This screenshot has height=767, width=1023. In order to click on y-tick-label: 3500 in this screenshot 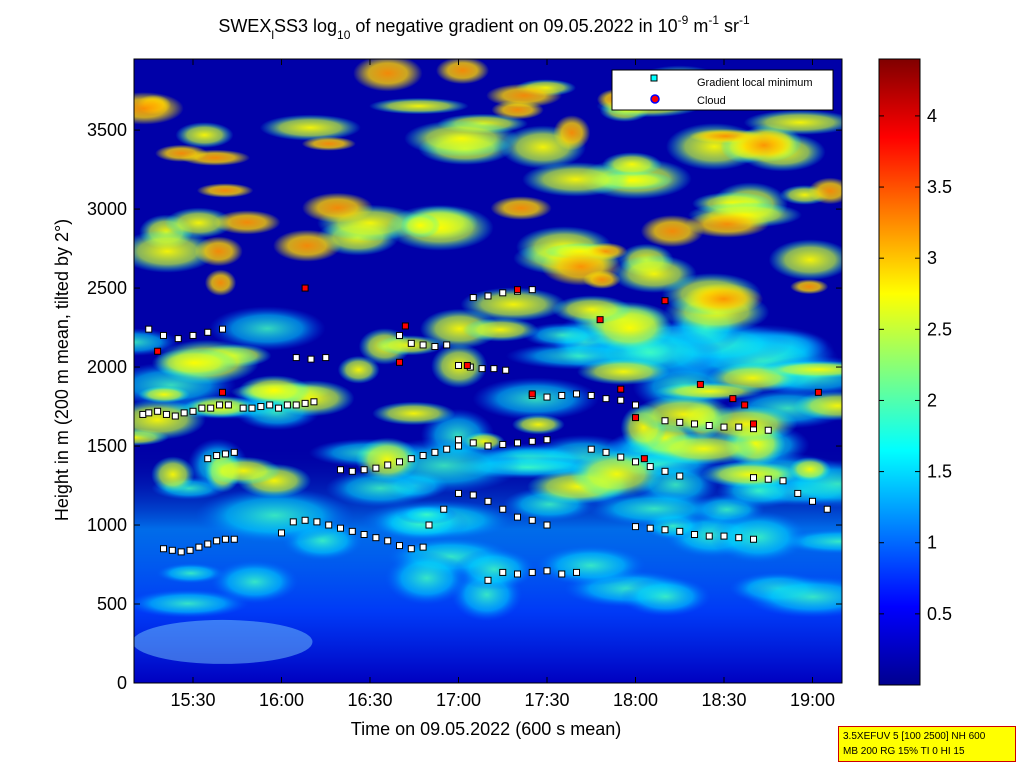, I will do `click(107, 130)`.